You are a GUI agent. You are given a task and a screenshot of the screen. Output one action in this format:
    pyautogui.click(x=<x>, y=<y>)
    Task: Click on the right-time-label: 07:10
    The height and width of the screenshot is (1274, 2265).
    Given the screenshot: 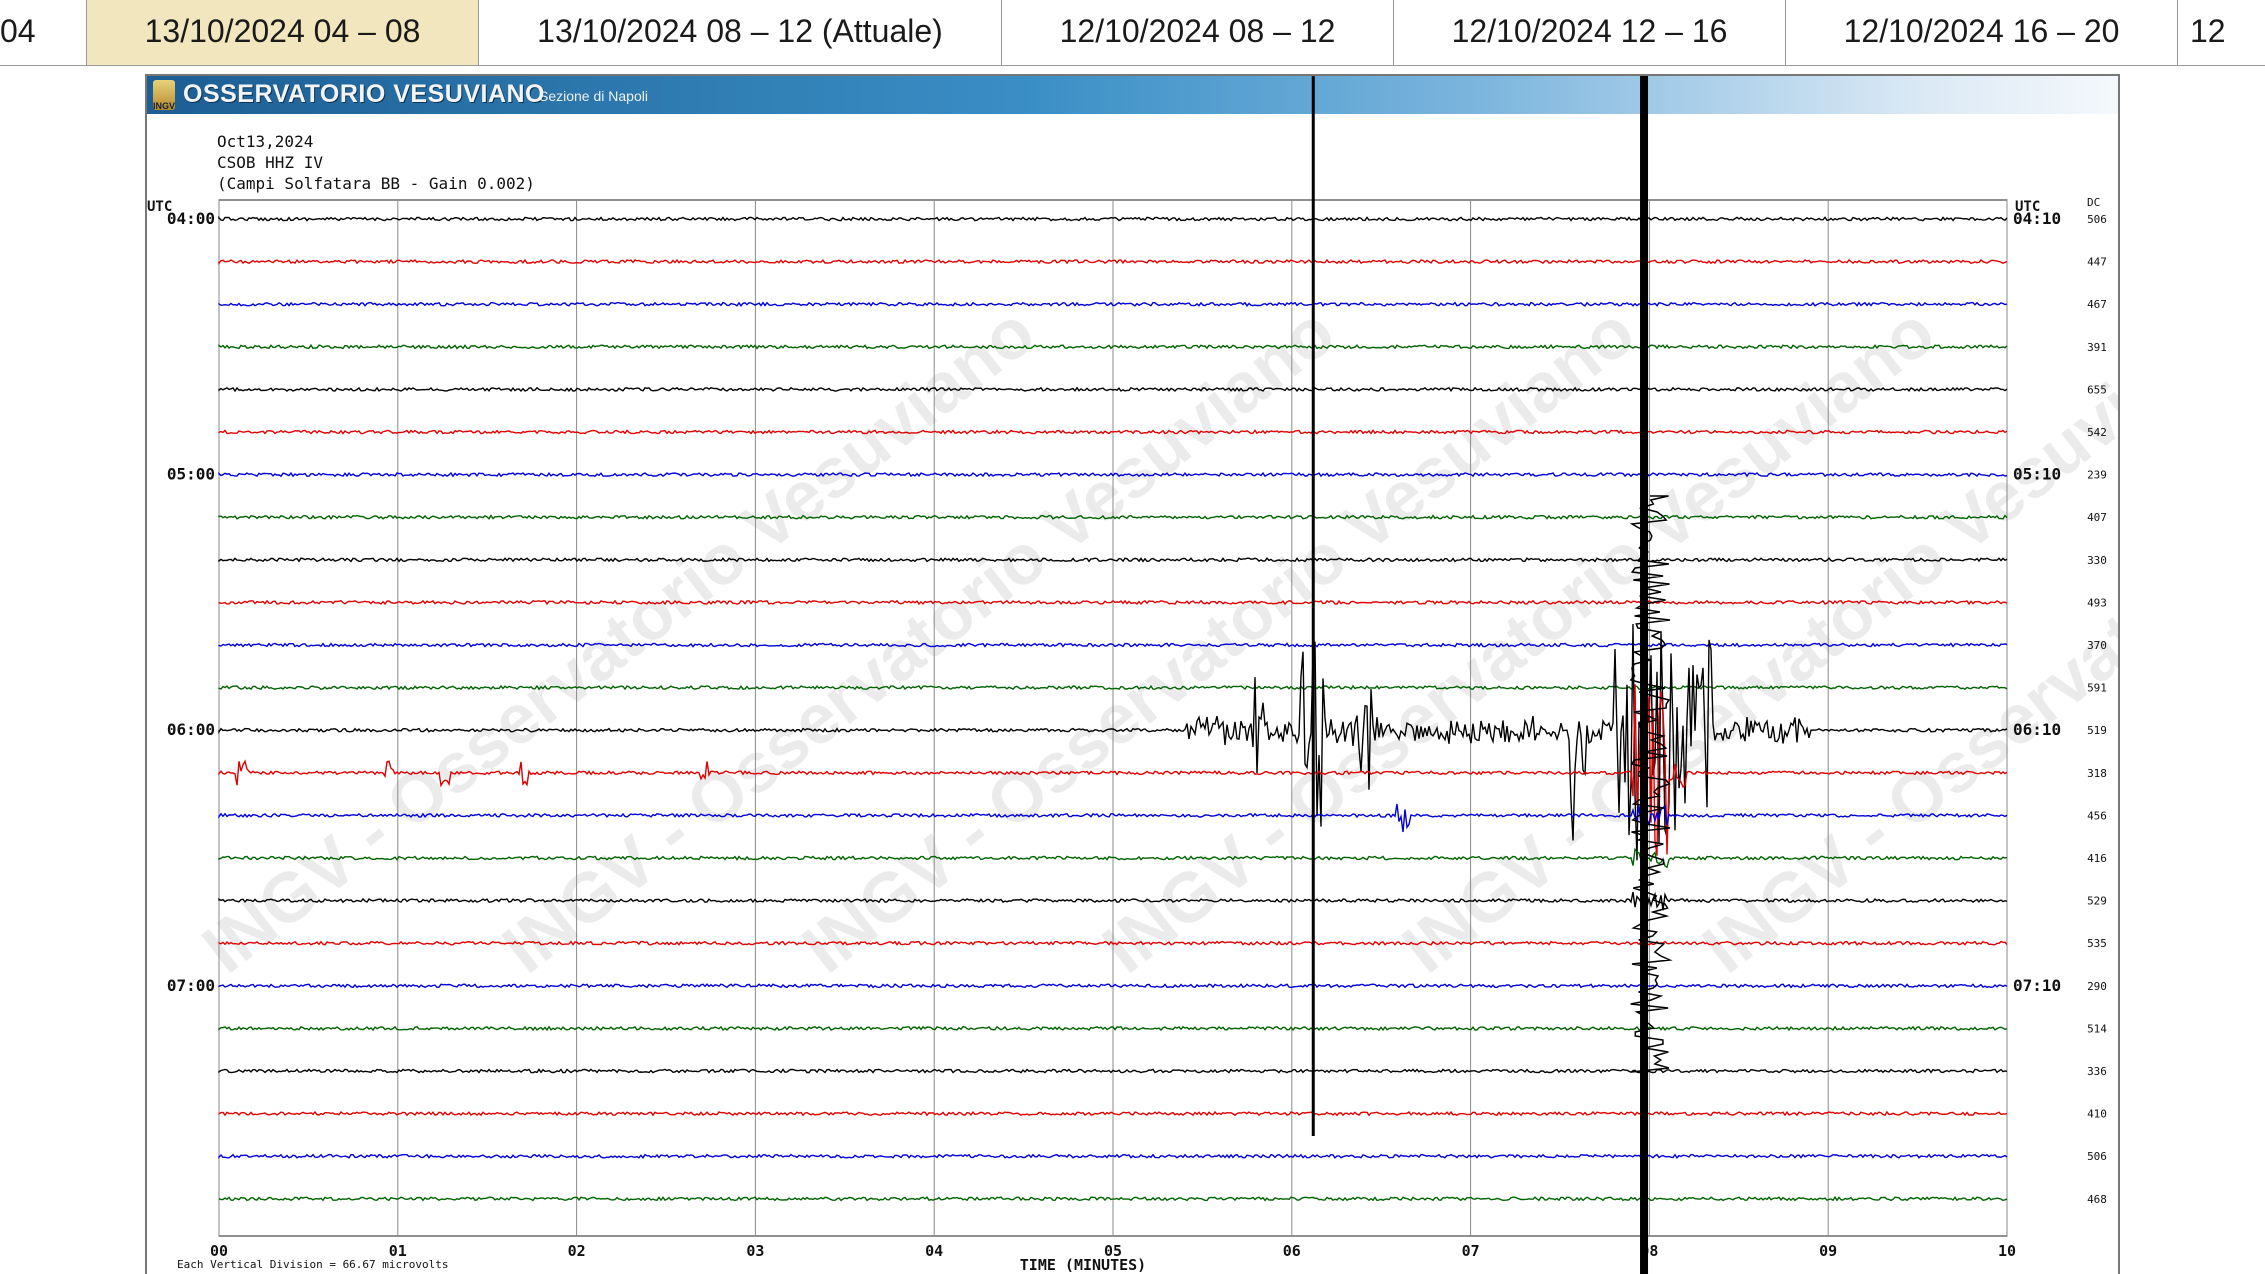 What is the action you would take?
    pyautogui.click(x=2037, y=985)
    